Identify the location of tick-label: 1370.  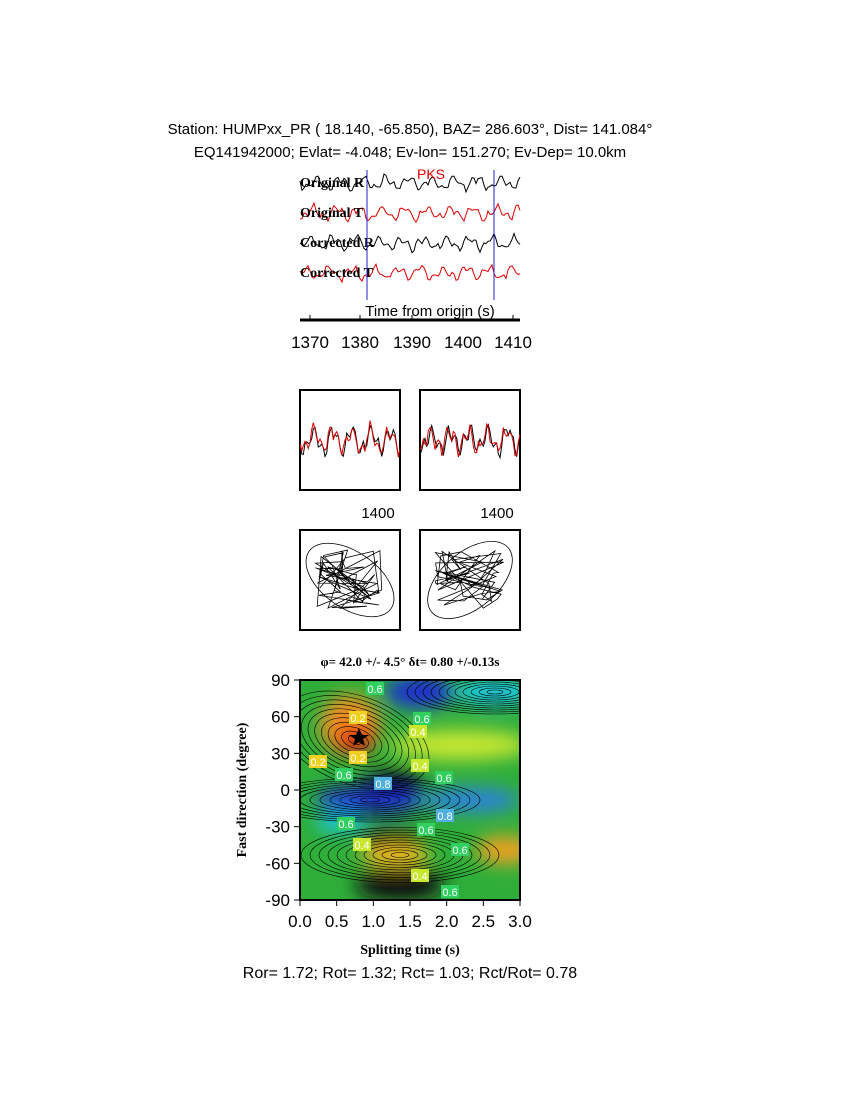
(310, 342).